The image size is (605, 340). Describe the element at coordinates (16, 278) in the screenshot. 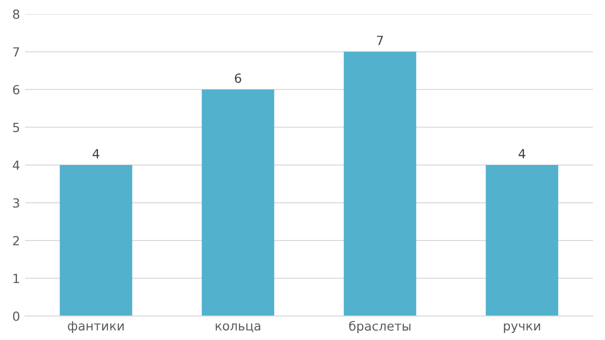

I see `y-tick-label: 1` at that location.